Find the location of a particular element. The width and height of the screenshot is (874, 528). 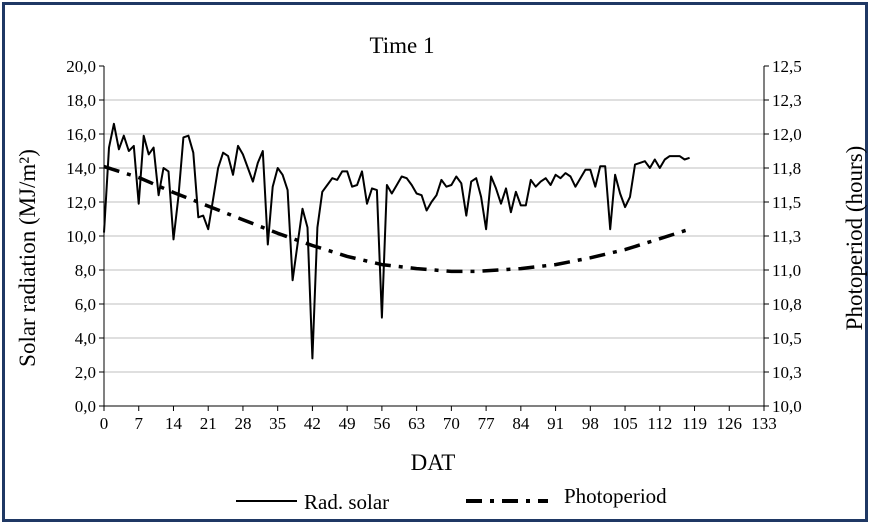

x-tick-label: 0 is located at coordinates (104, 423).